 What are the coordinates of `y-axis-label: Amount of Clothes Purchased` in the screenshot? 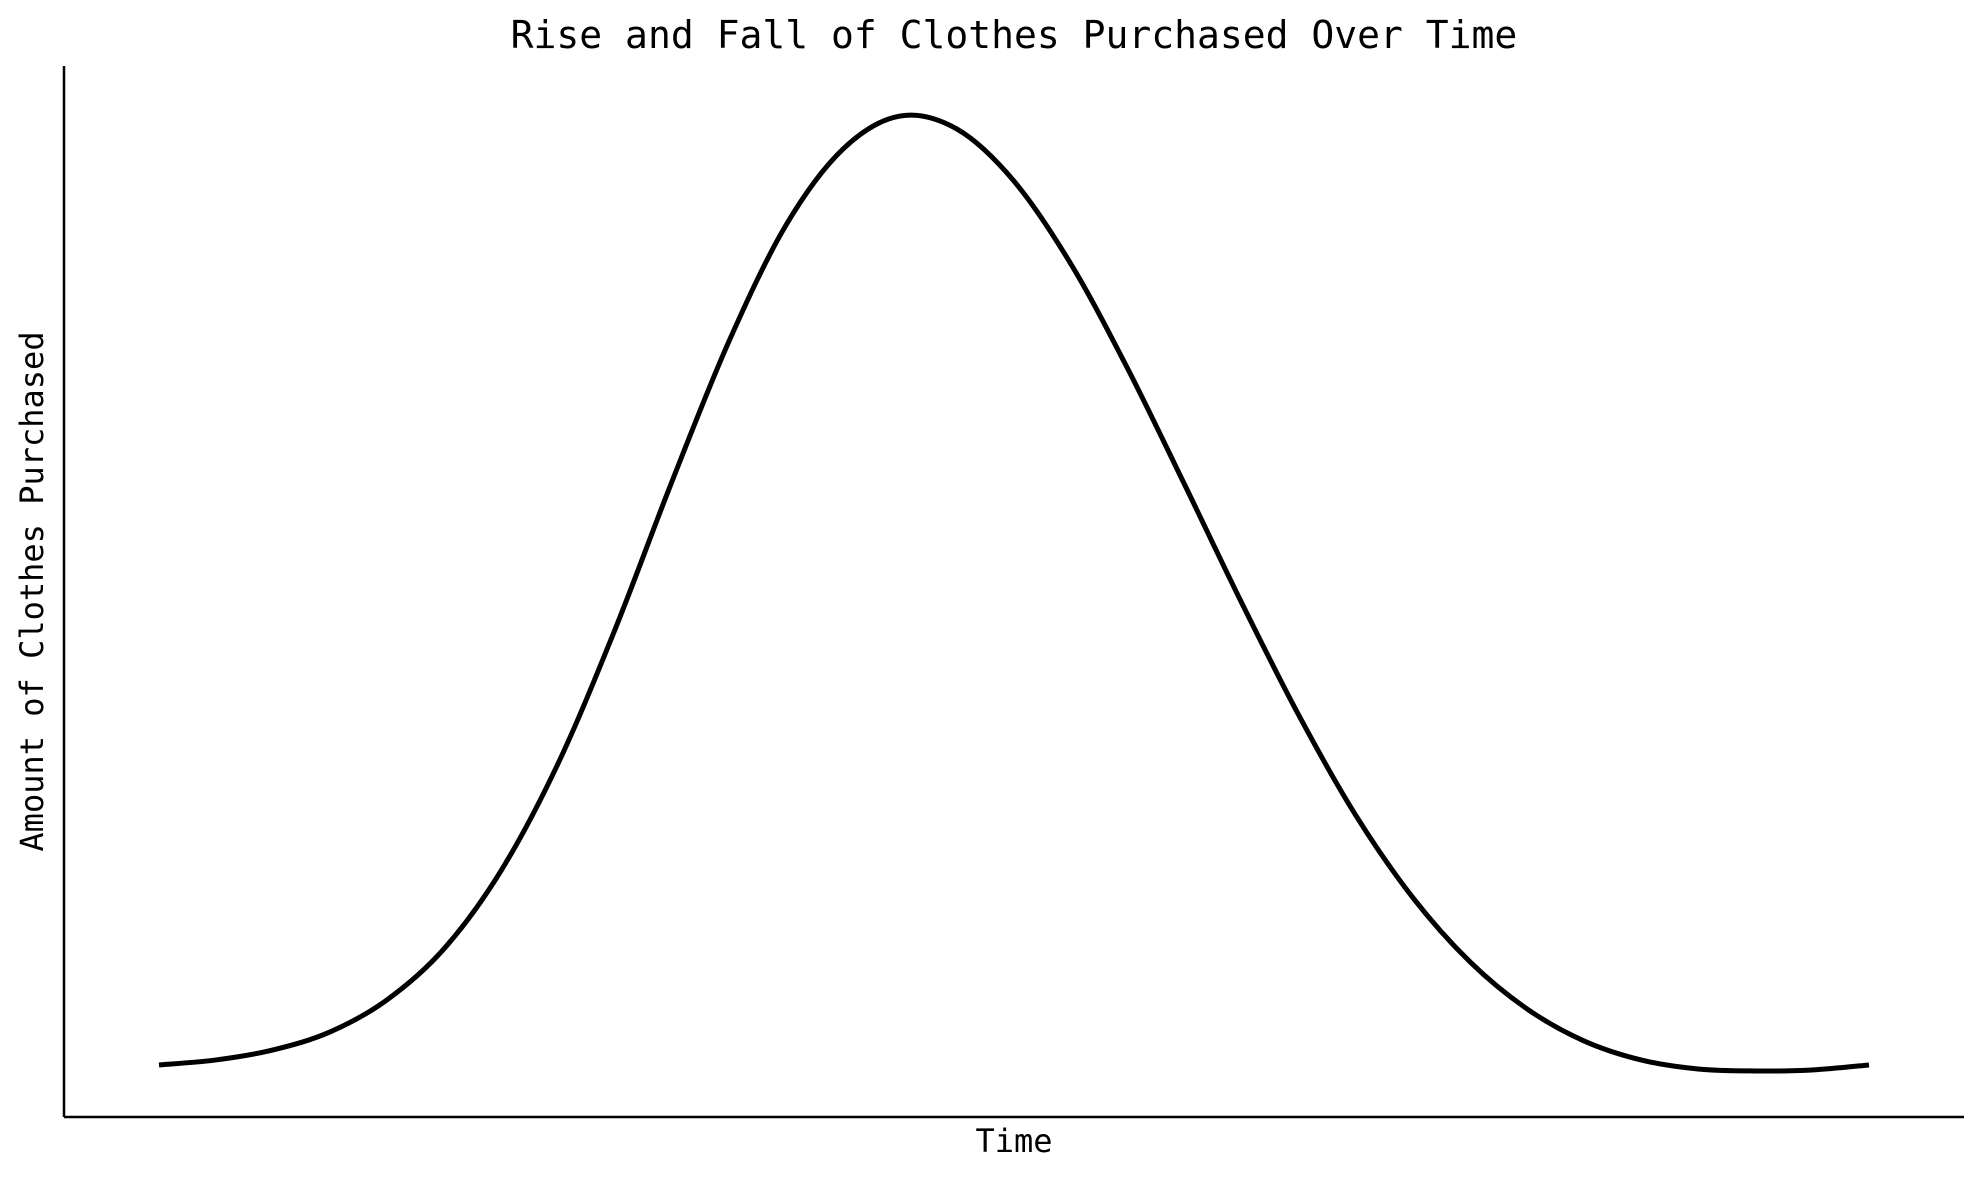 It's located at (32, 591).